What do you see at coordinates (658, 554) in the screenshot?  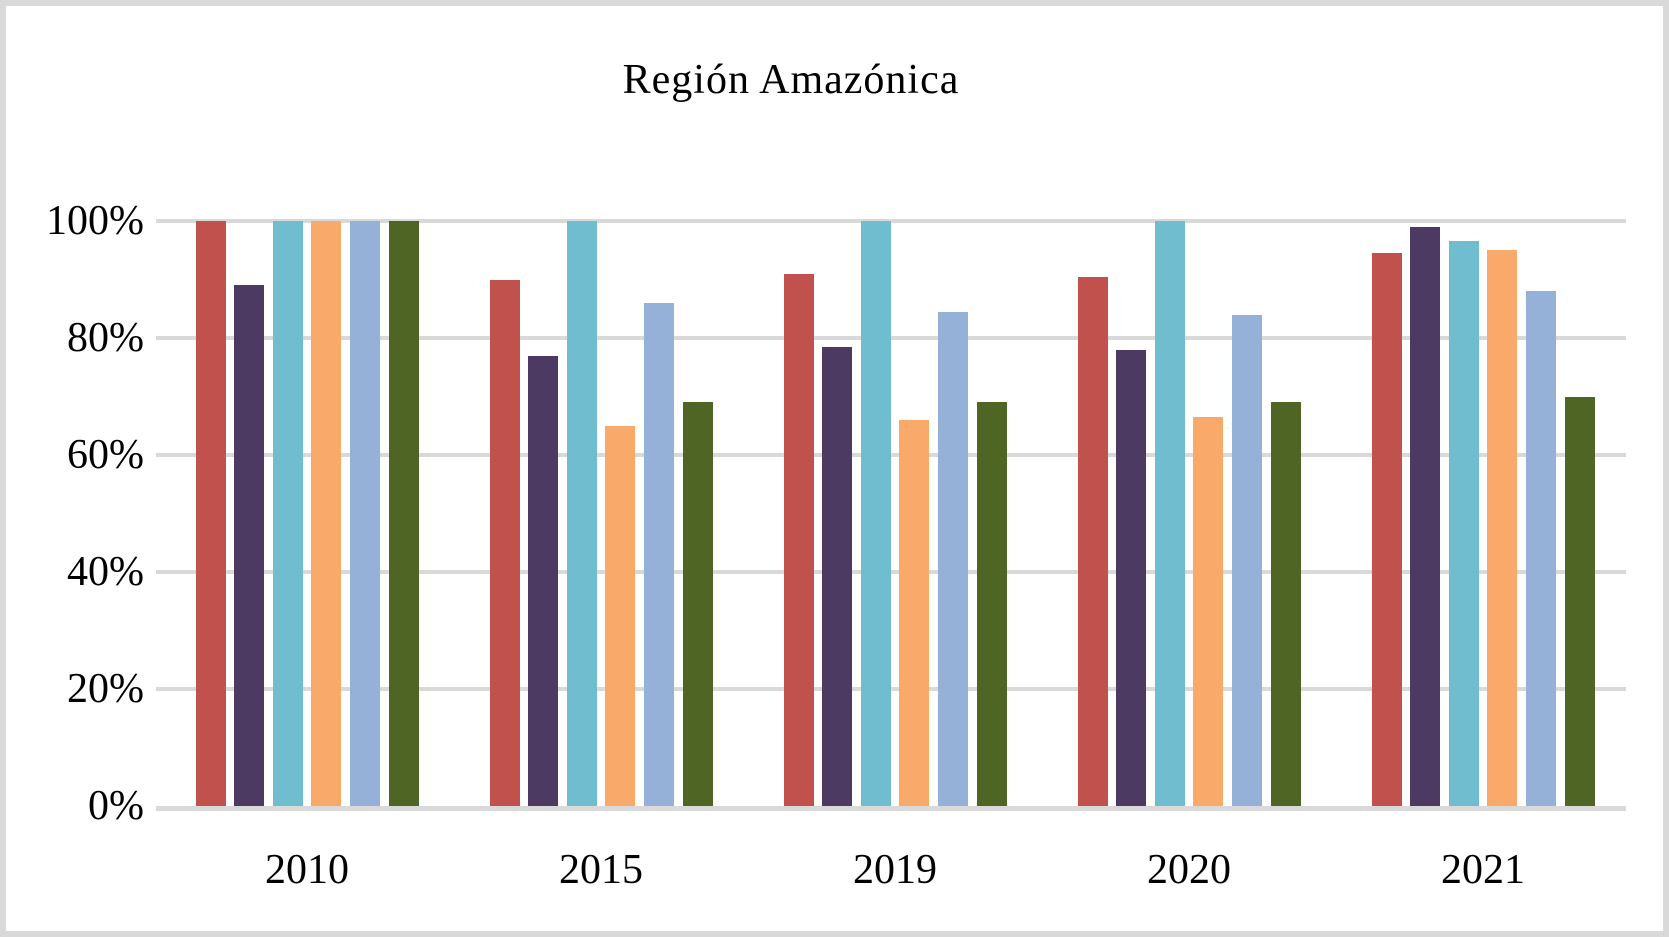 I see `bar-light-blue-2015` at bounding box center [658, 554].